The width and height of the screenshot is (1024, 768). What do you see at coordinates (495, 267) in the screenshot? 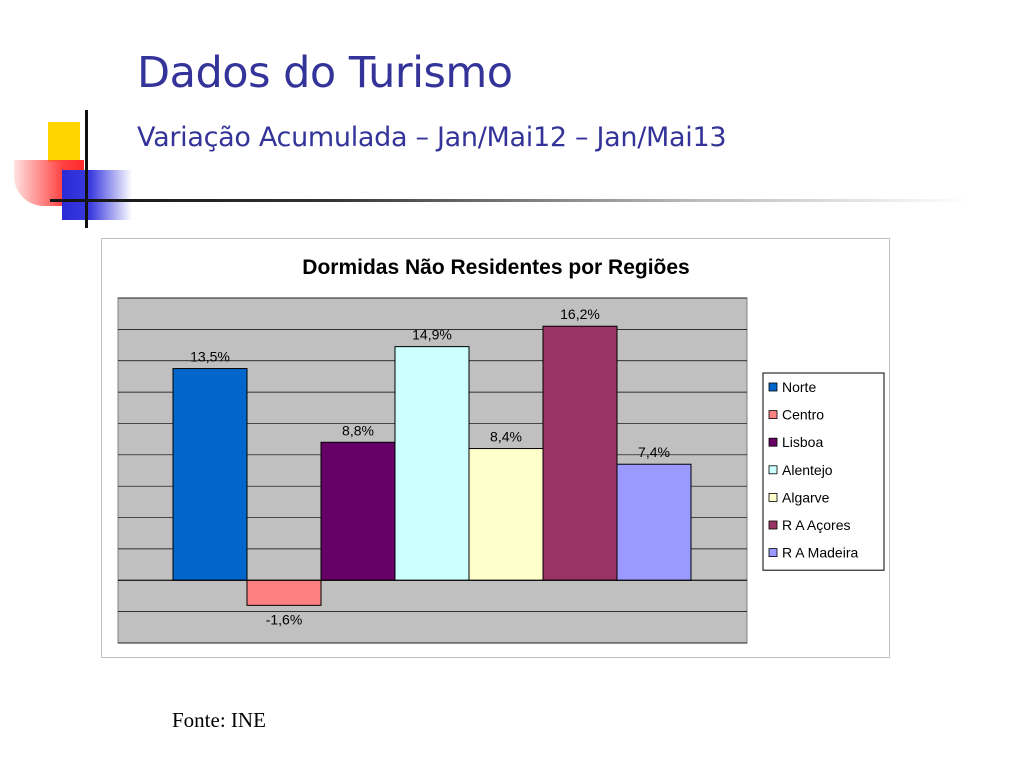
I see `chart-title: Dormidas Não Residentes por Regiões` at bounding box center [495, 267].